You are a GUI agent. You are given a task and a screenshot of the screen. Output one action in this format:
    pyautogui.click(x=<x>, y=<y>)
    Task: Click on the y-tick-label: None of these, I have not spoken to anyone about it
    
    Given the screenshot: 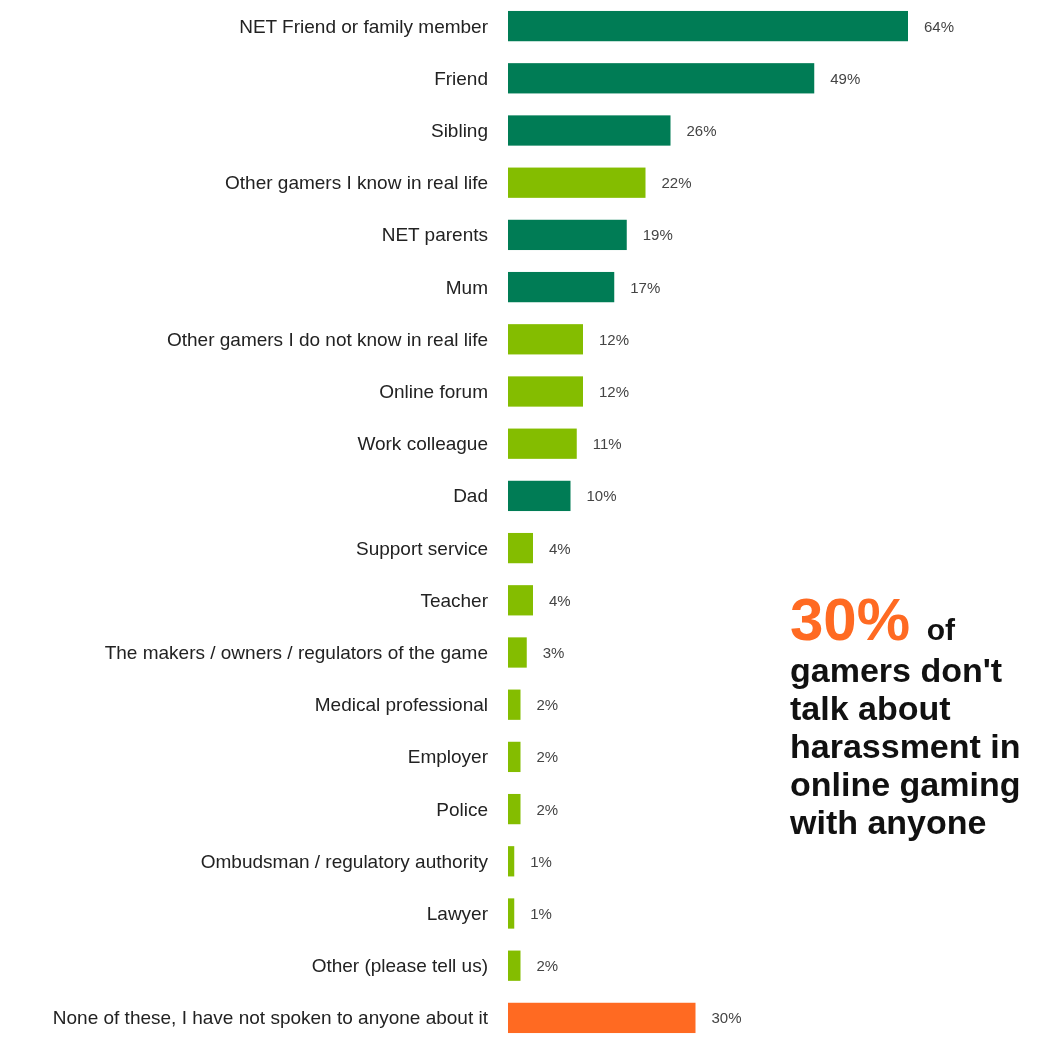 What is the action you would take?
    pyautogui.click(x=270, y=1018)
    